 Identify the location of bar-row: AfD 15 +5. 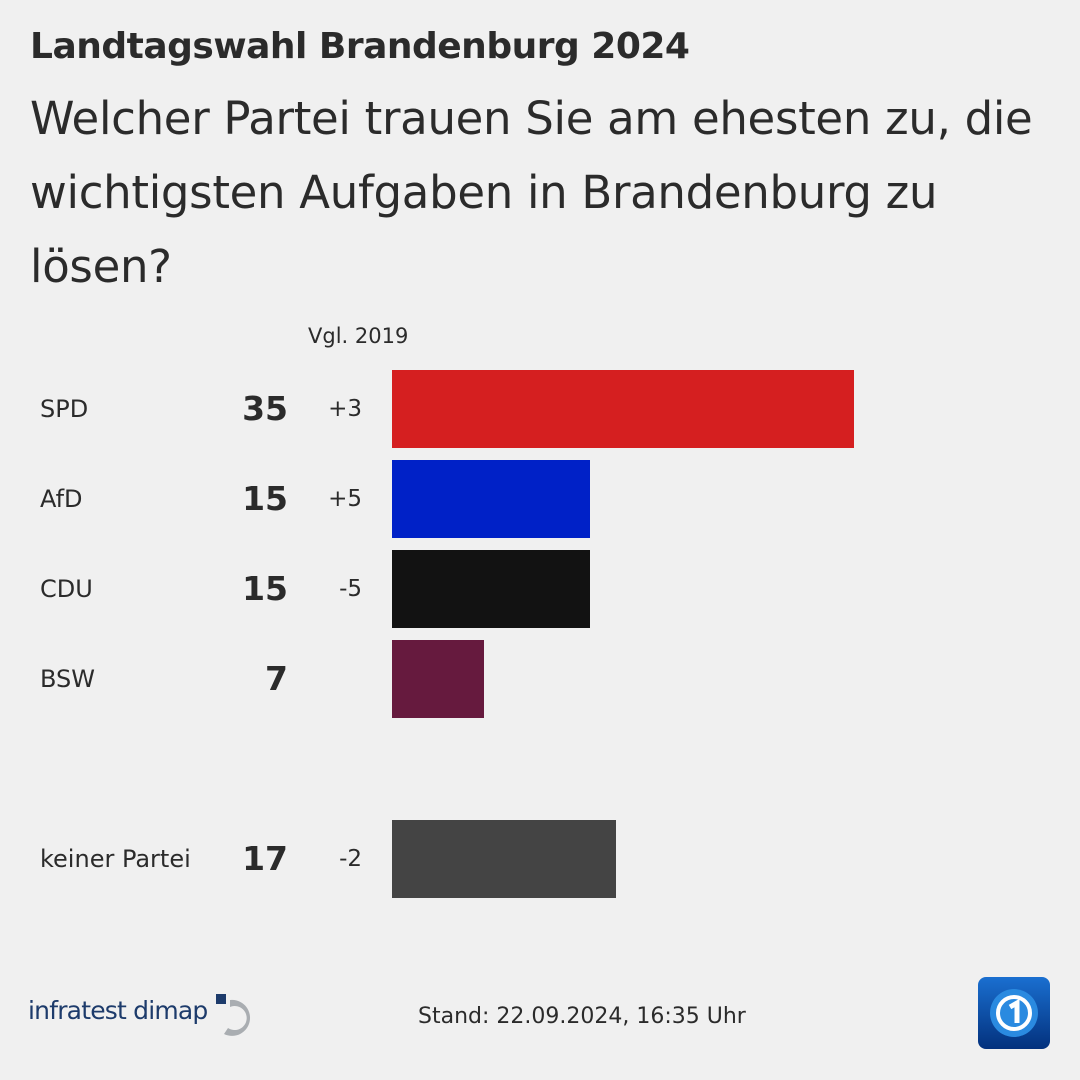
(540, 499).